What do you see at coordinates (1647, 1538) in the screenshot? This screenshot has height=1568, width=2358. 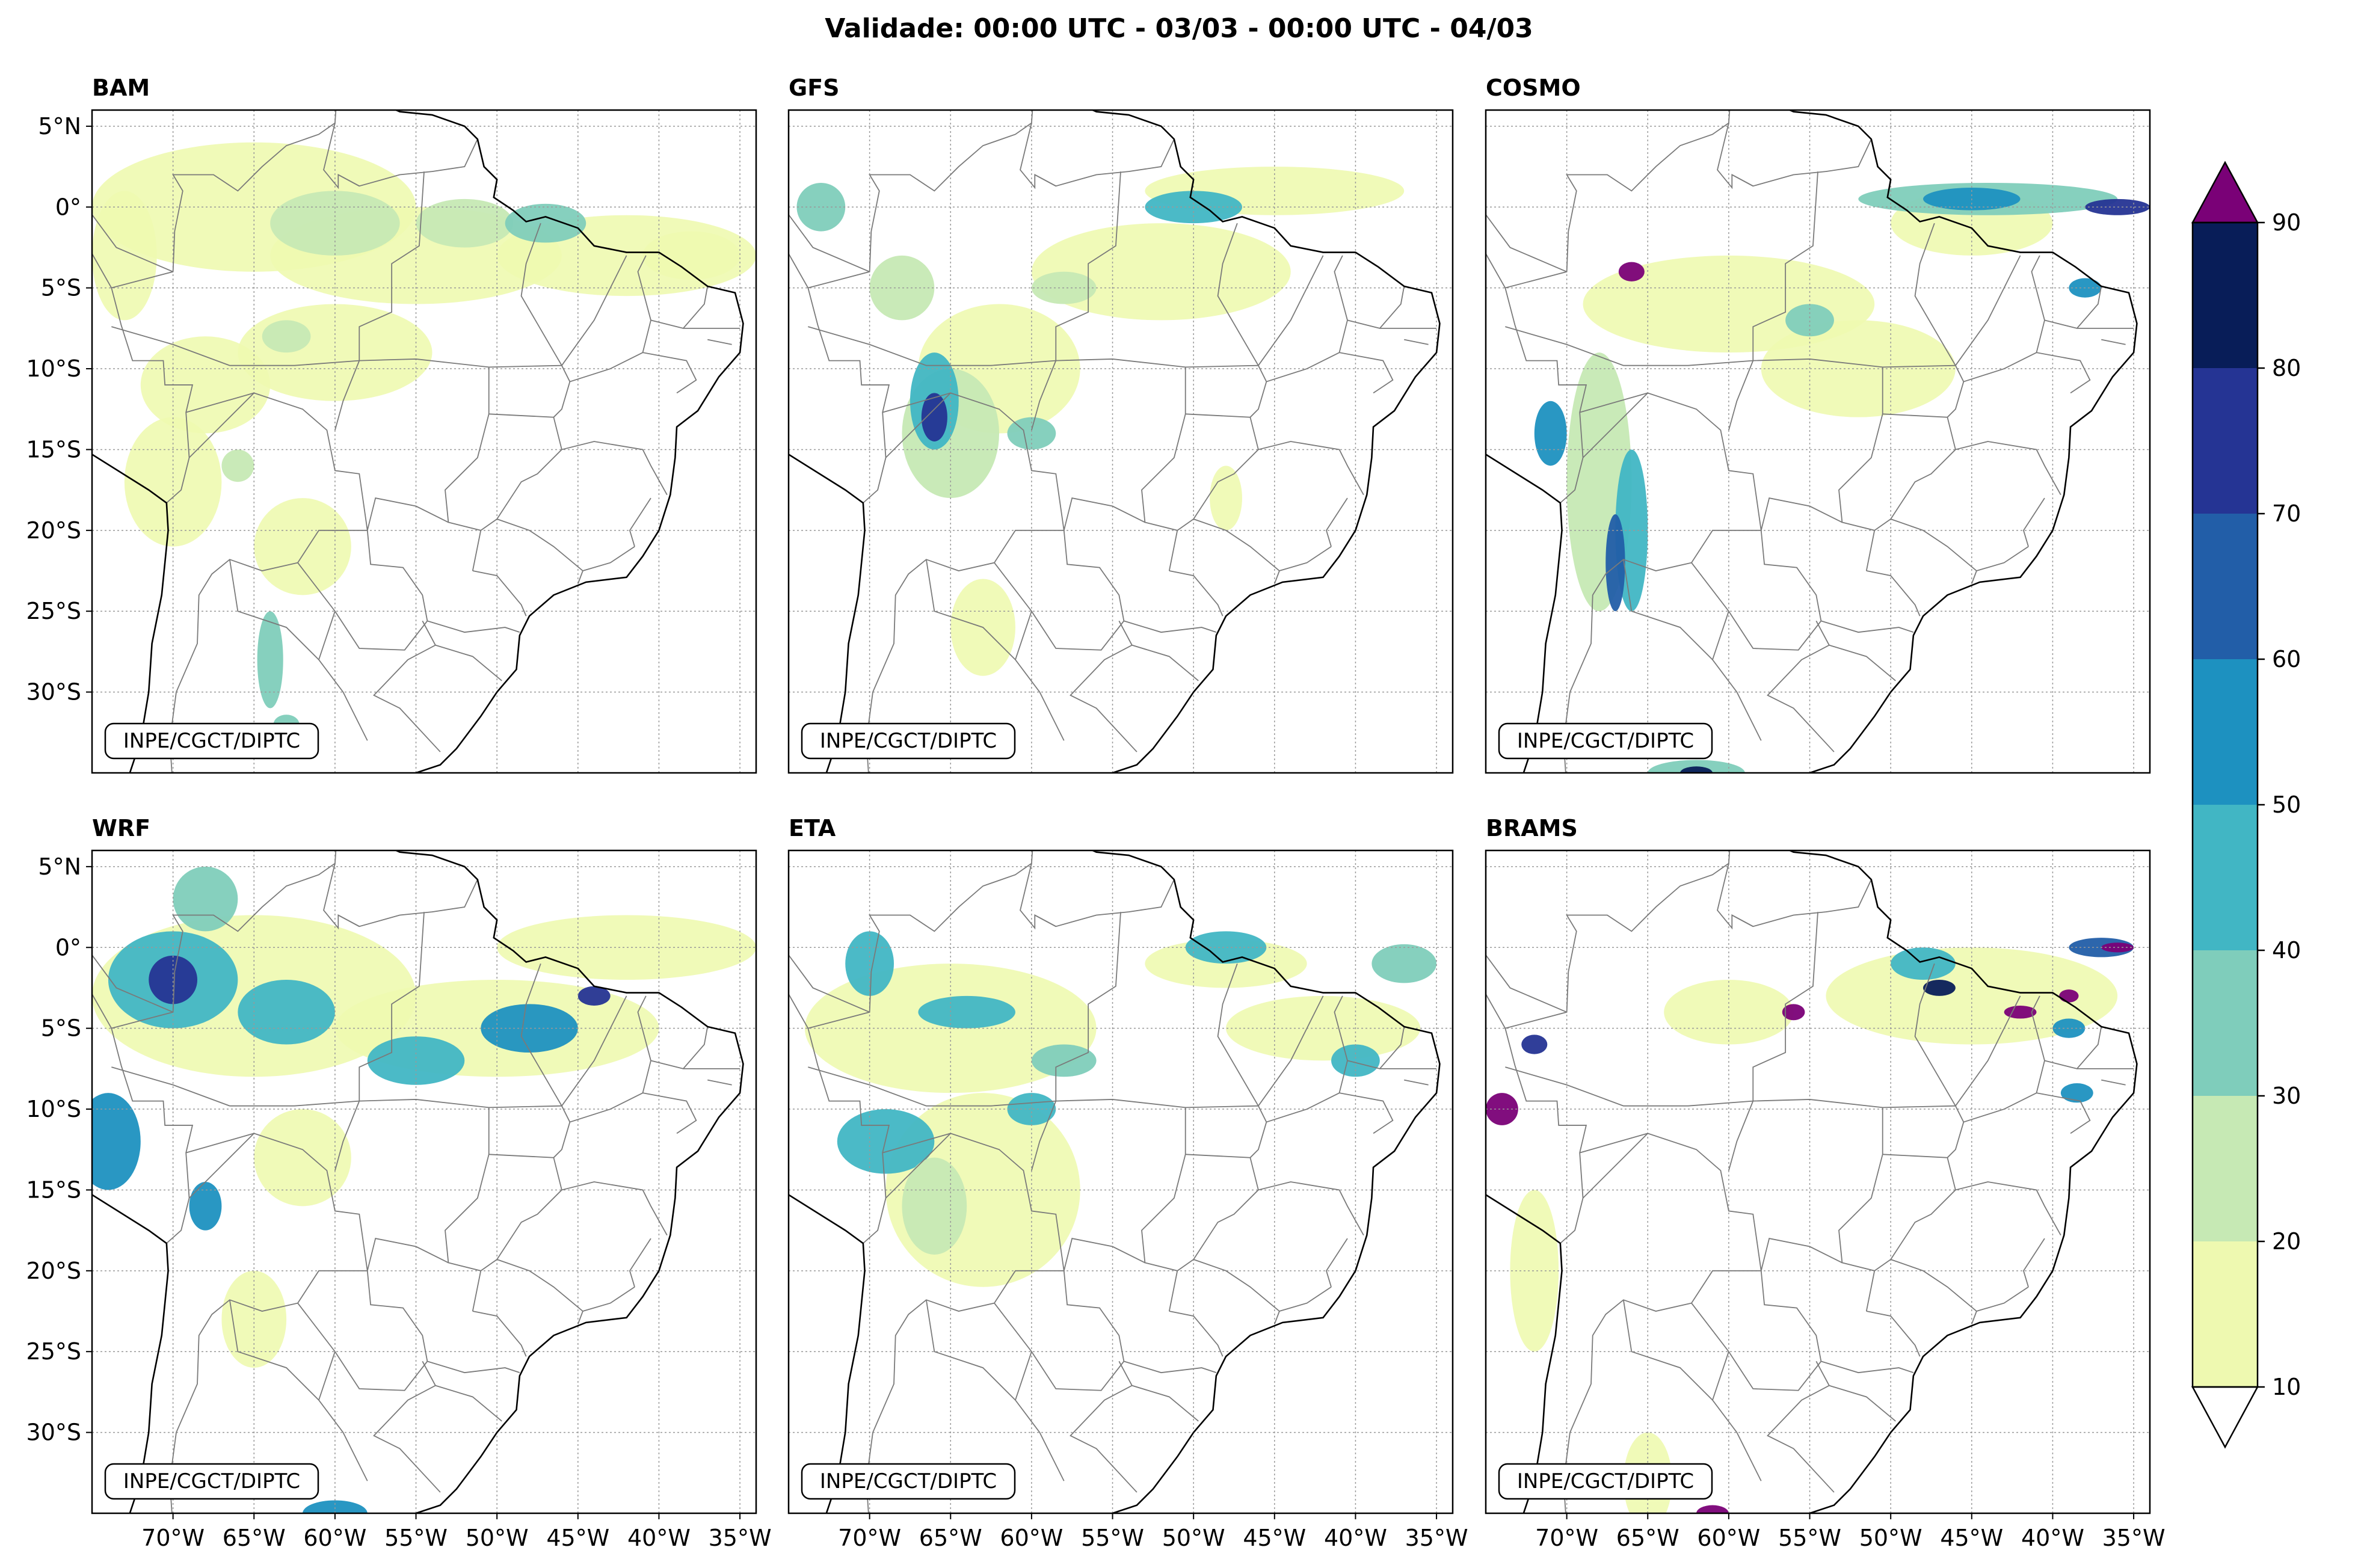 I see `lon-tick-label: 65°W` at bounding box center [1647, 1538].